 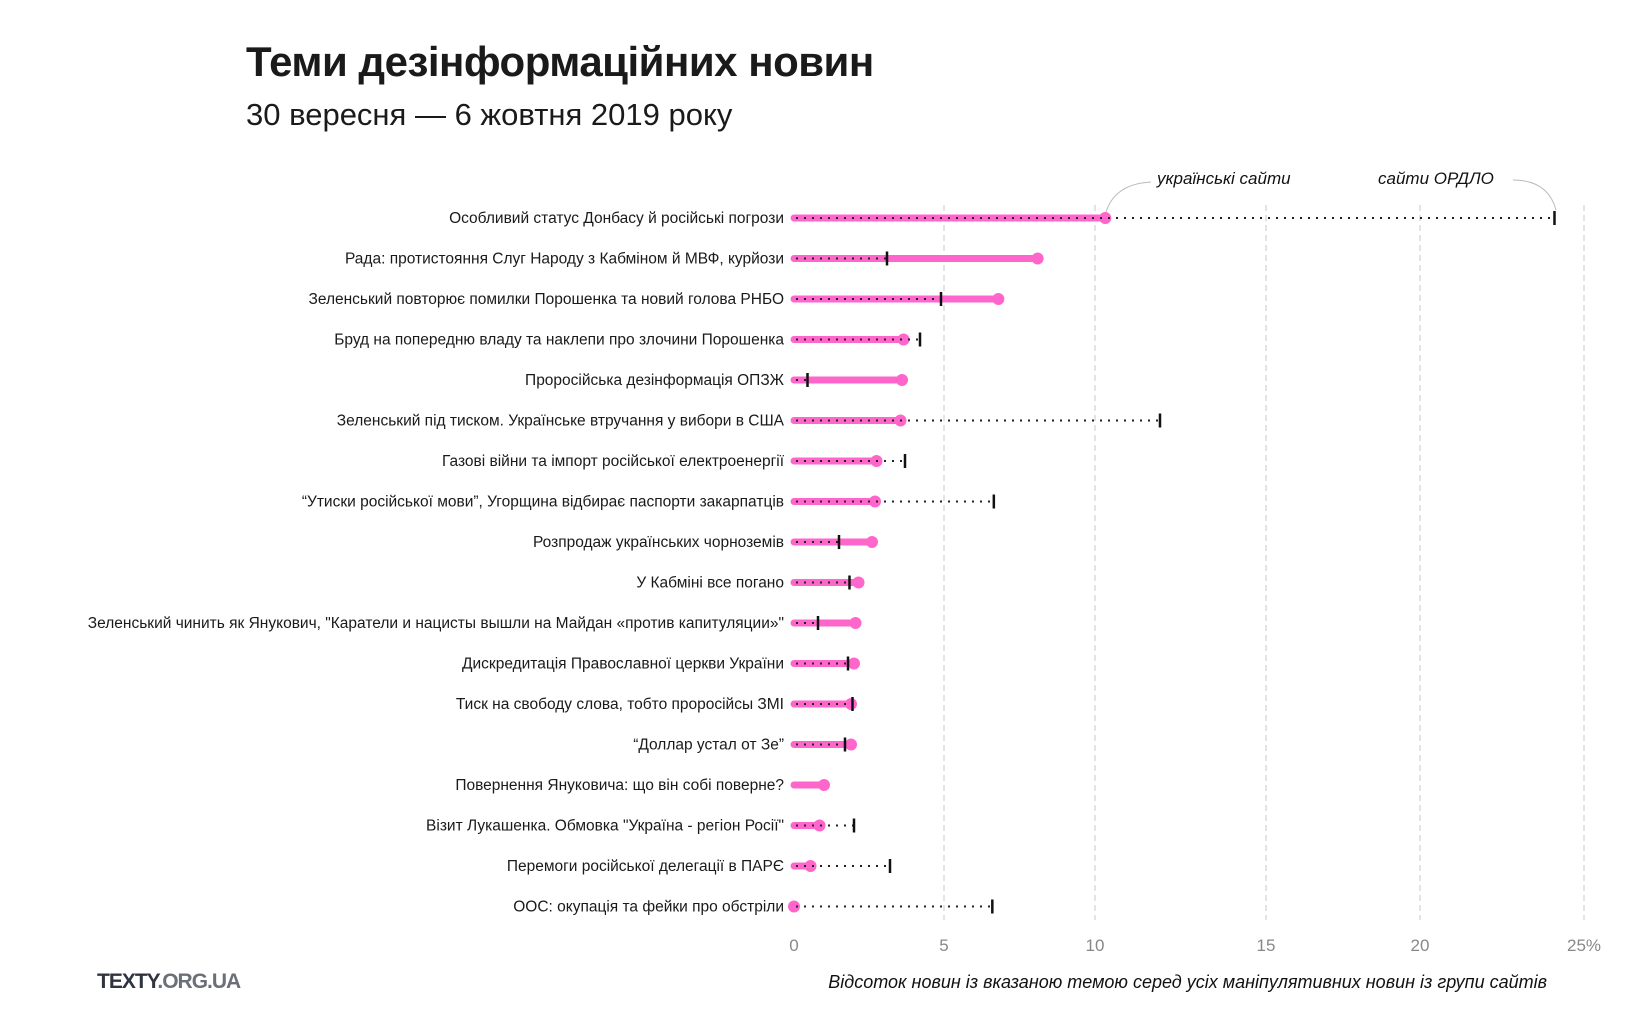 I want to click on chart-row: Проросійська дезінформація ОПЗЖ, so click(x=716, y=380).